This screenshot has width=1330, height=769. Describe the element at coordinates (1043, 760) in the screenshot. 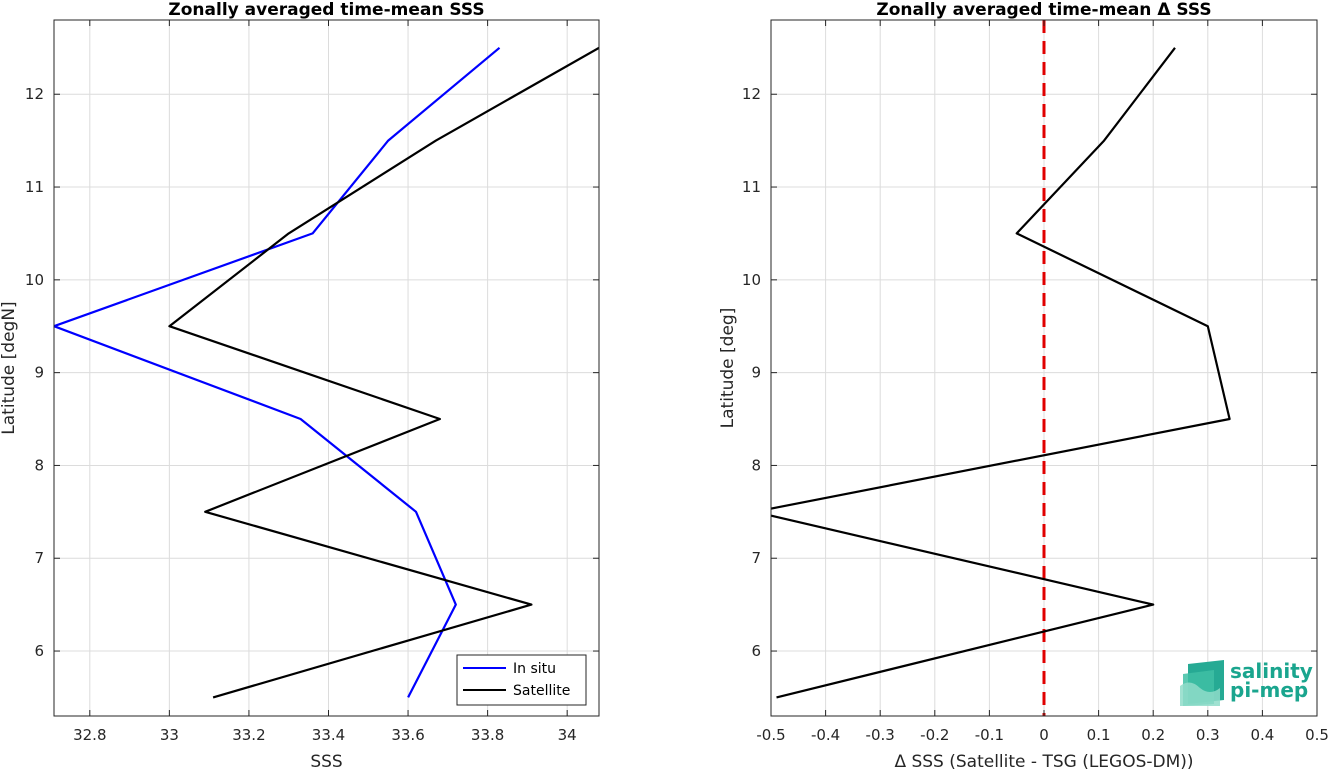

I see `x-axis-label: Δ SSS (Satellite - TSG (LEGOS-DM))` at that location.